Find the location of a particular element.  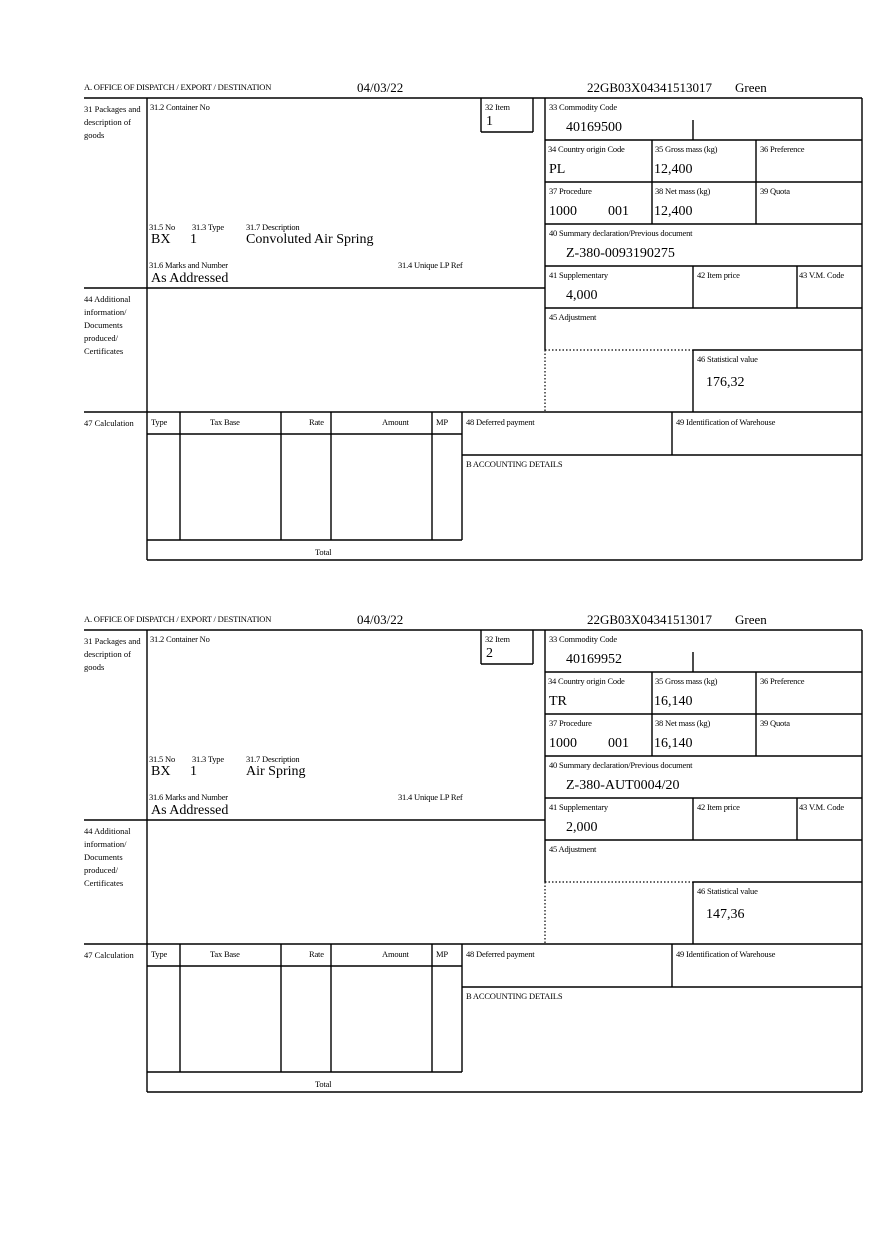

description-label: 31.7 Description is located at coordinates (273, 759).